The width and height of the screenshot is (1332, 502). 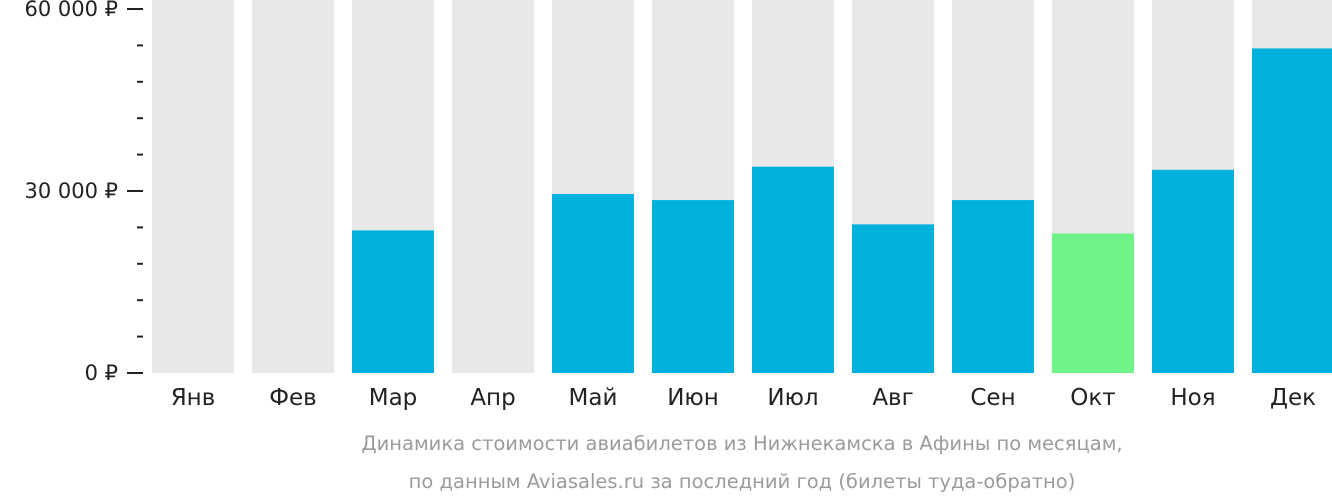 What do you see at coordinates (1092, 398) in the screenshot?
I see `x-tick-label: Окт` at bounding box center [1092, 398].